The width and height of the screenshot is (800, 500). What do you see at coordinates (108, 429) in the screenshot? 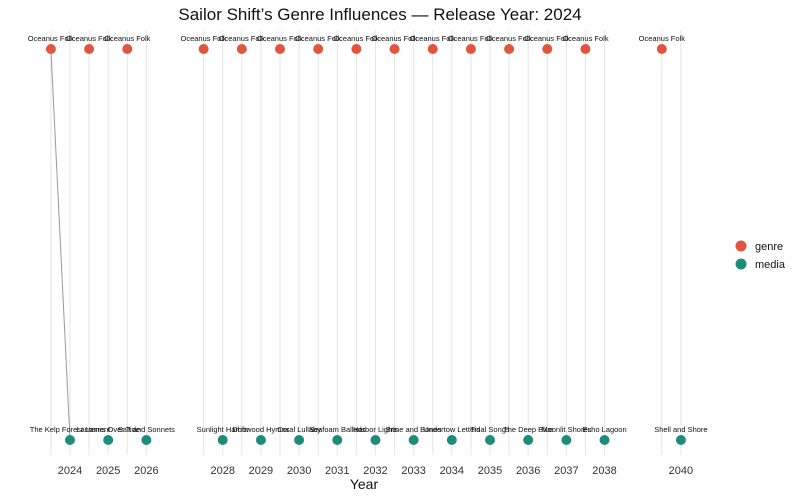
I see `media-point-label: Lanterns Over Tide` at bounding box center [108, 429].